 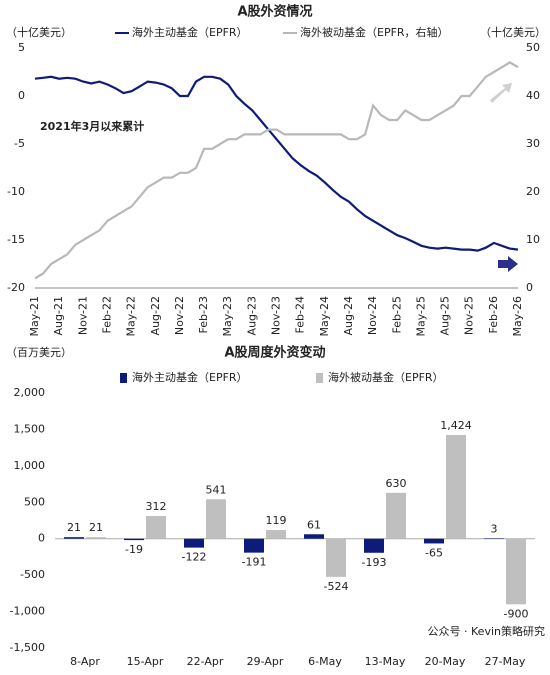 What do you see at coordinates (16, 239) in the screenshot?
I see `y-tick-label: -15` at bounding box center [16, 239].